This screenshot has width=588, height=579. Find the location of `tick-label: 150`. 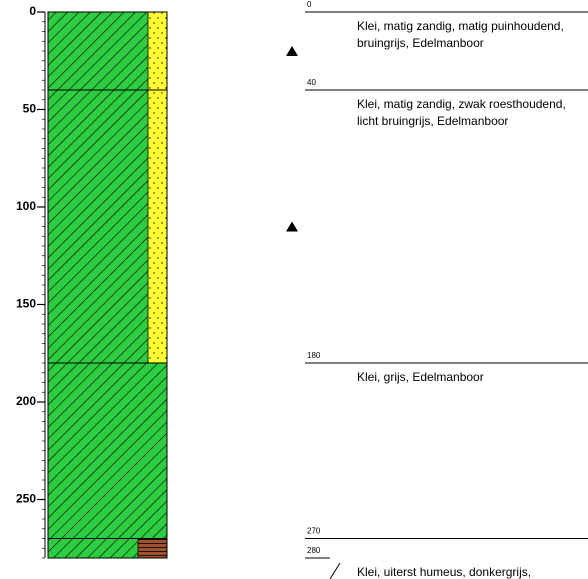

tick-label: 150 is located at coordinates (26, 304).